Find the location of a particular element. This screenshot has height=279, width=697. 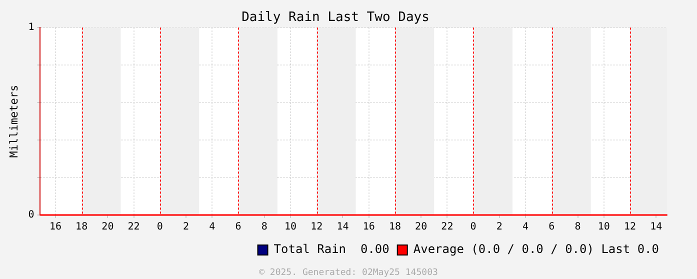

y-tick-label: 1 is located at coordinates (31, 28).